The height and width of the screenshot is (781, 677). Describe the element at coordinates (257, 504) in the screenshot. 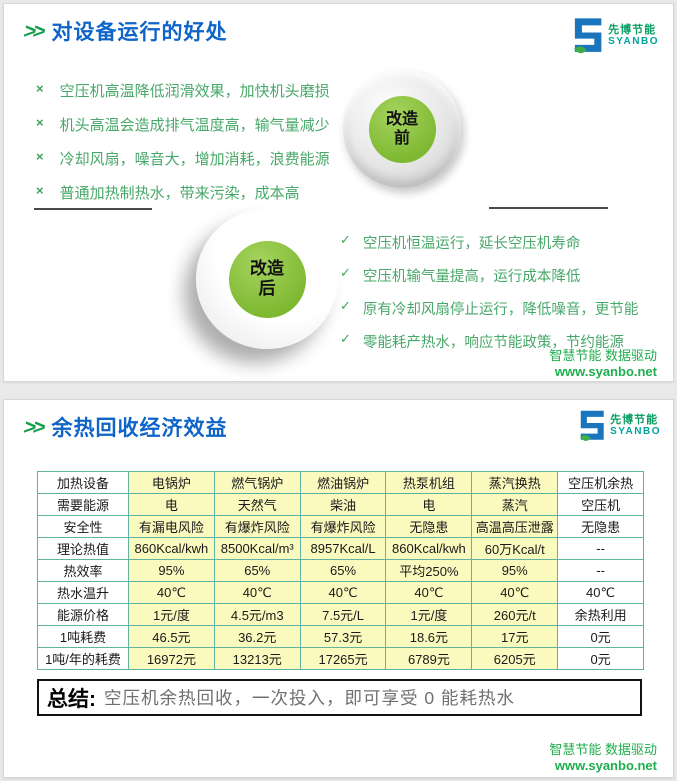

I see `table-cell: 天然气` at that location.